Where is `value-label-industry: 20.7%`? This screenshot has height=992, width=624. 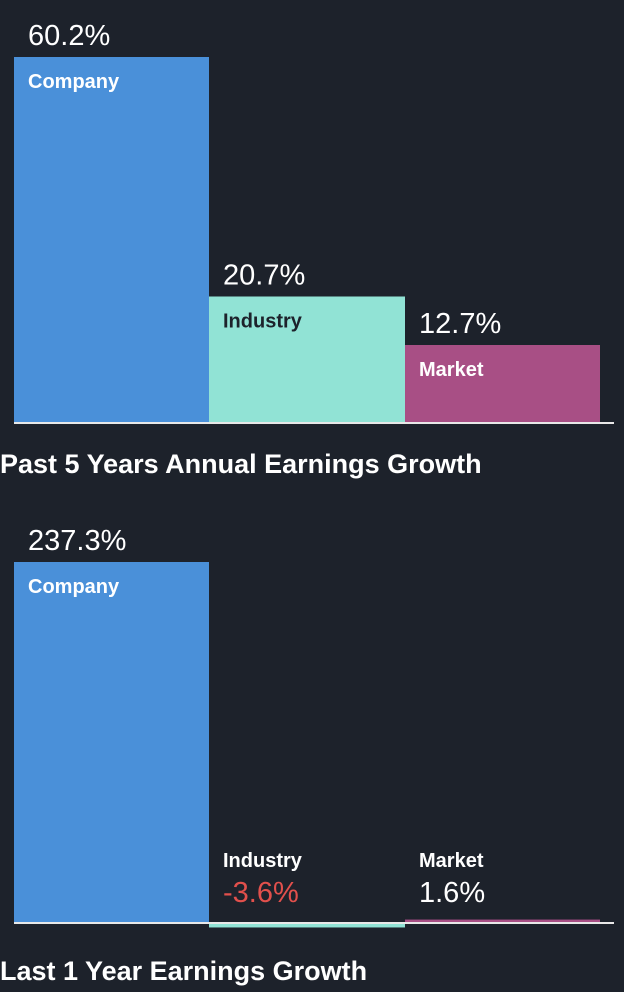
value-label-industry: 20.7% is located at coordinates (264, 275).